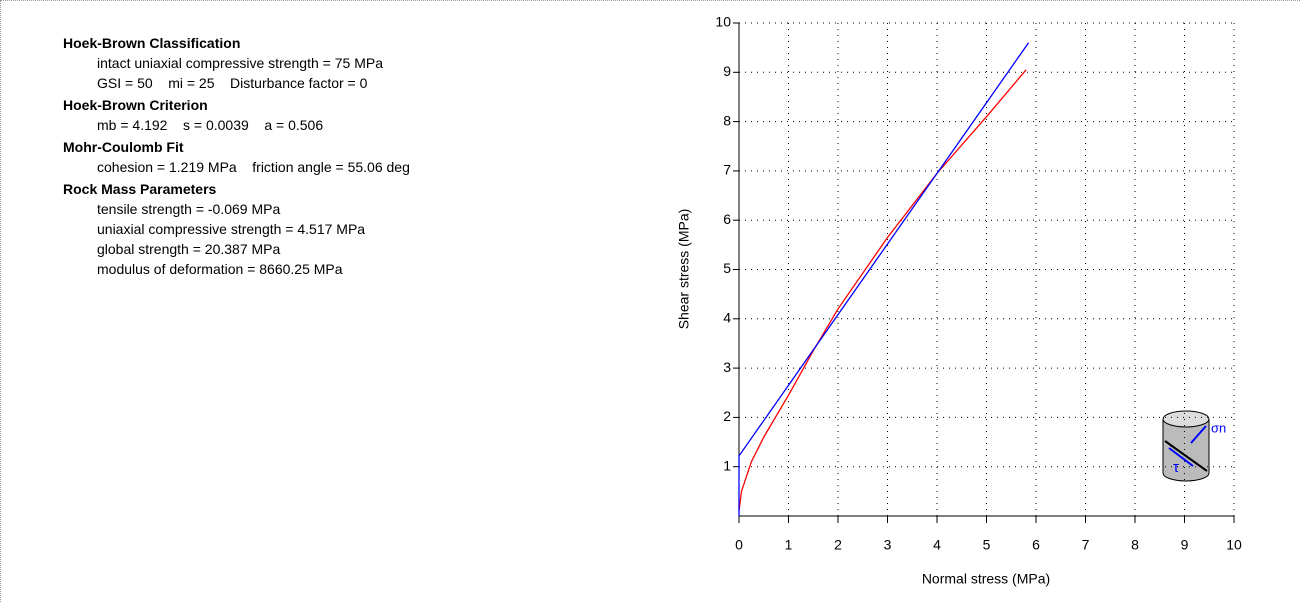 Image resolution: width=1300 pixels, height=603 pixels. I want to click on x-tick-label: 6, so click(1036, 545).